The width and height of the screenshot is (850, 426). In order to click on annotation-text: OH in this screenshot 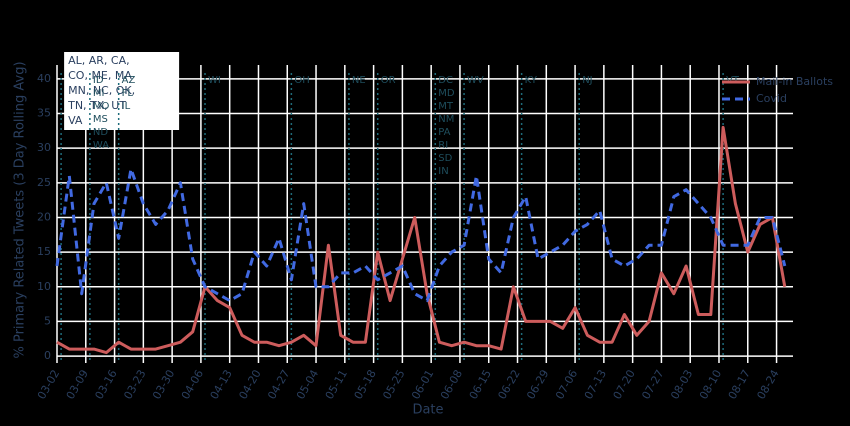, I will do `click(301, 80)`.